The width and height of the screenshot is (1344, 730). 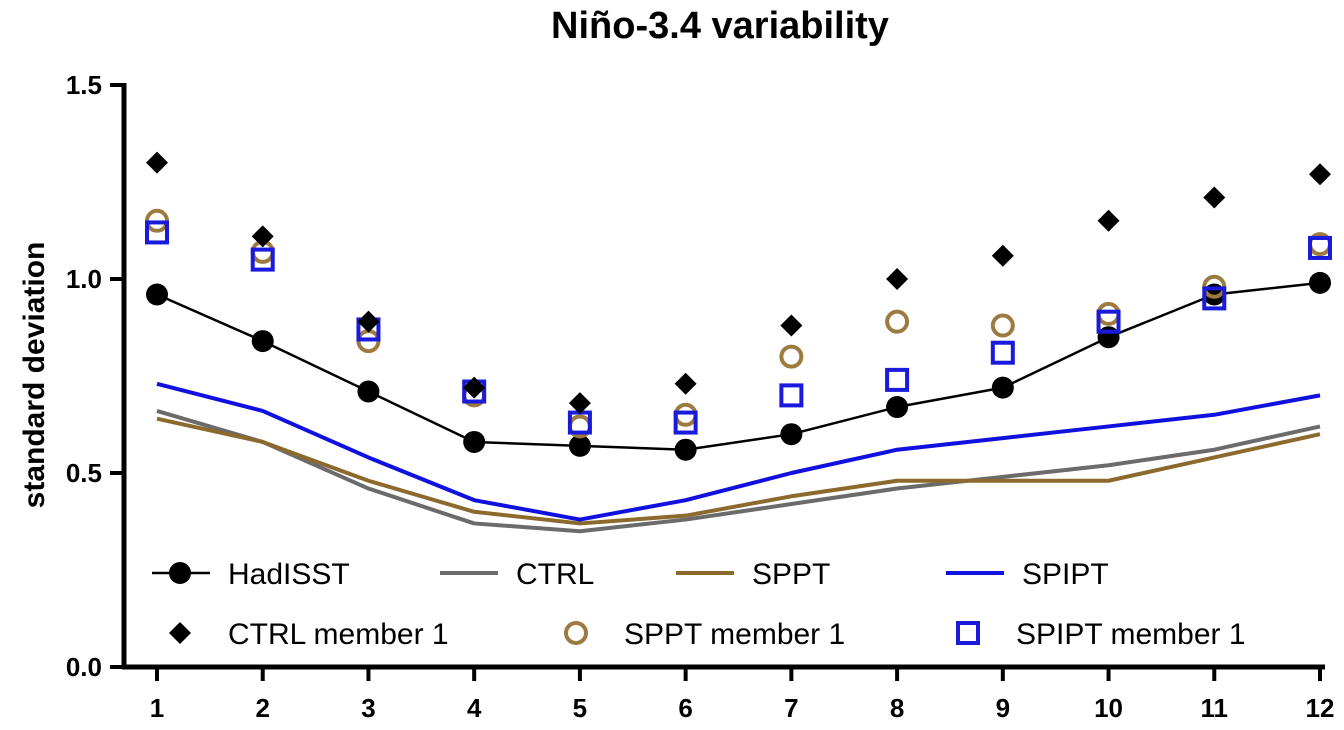 I want to click on x-tick-label: 12, so click(x=1320, y=708).